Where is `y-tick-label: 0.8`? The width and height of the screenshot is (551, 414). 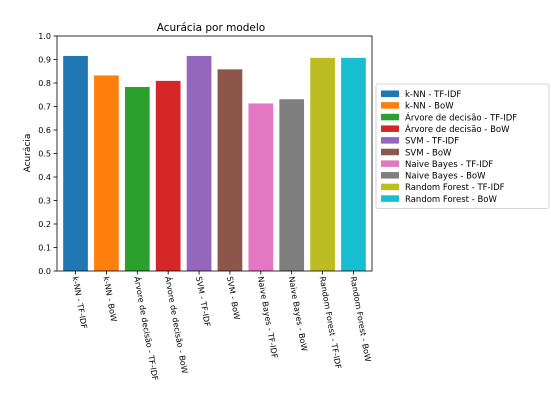 y-tick-label: 0.8 is located at coordinates (44, 83).